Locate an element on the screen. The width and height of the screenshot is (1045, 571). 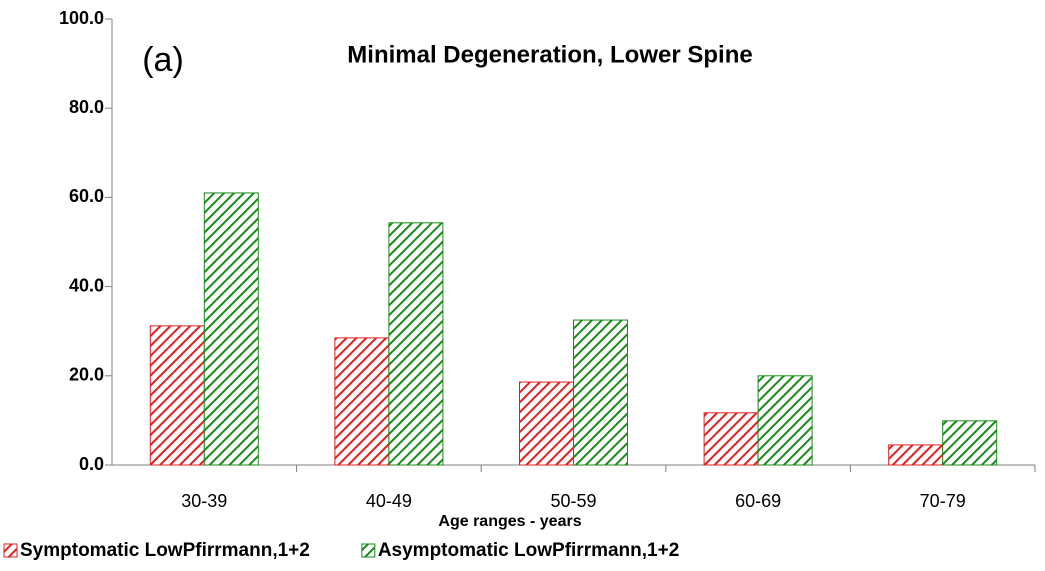
y-tick-label: 100.0 is located at coordinates (81, 18).